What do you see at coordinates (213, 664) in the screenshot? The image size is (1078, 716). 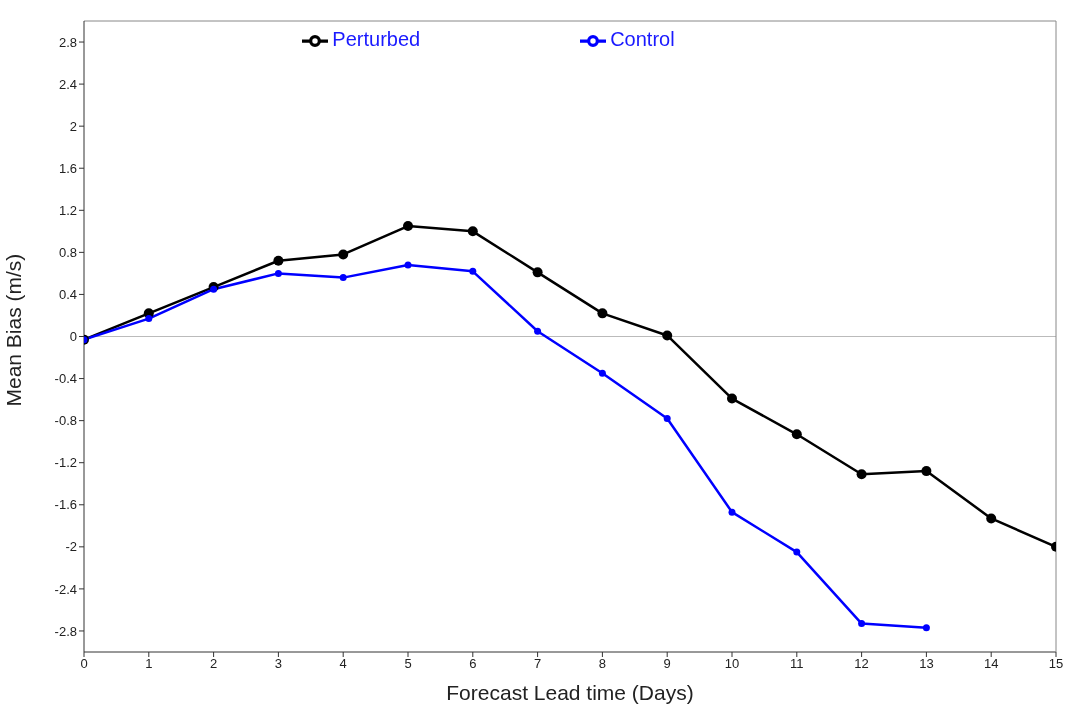 I see `x-tick-label: 2` at bounding box center [213, 664].